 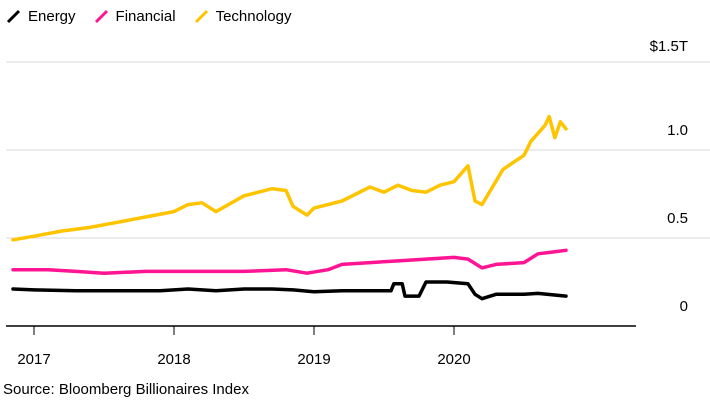 I want to click on legend-swatch-energy, so click(x=13, y=16).